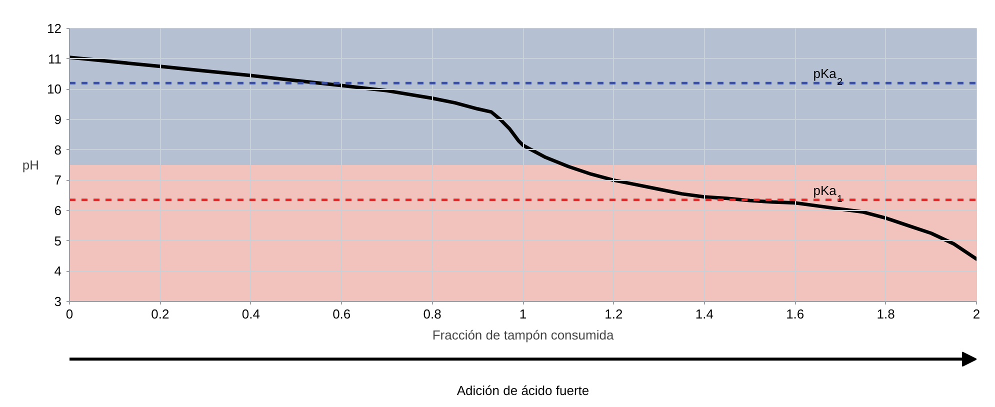 Image resolution: width=995 pixels, height=407 pixels. I want to click on x-tick-label: 1.6, so click(795, 314).